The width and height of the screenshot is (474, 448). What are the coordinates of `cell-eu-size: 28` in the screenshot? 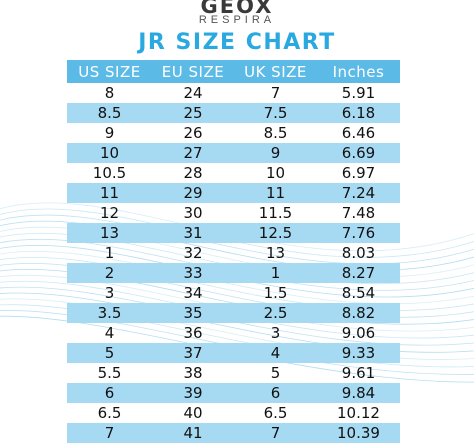 It's located at (193, 173).